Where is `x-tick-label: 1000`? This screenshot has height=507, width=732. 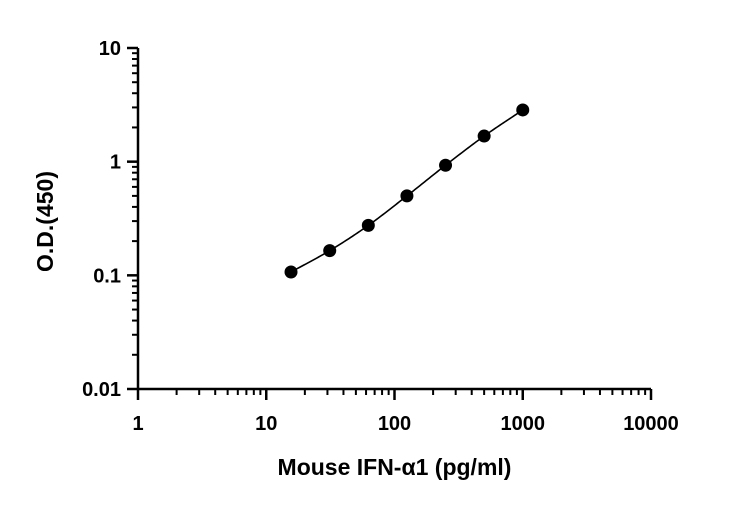
x-tick-label: 1000 is located at coordinates (523, 424).